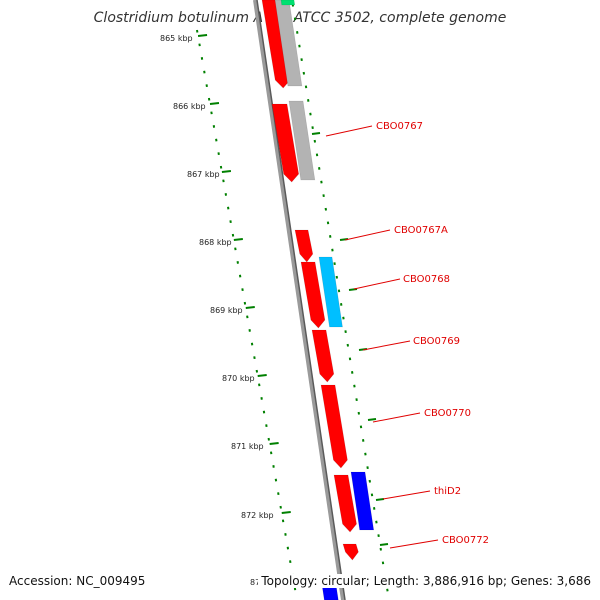  I want to click on gene-arrow-green, so click(288, 3).